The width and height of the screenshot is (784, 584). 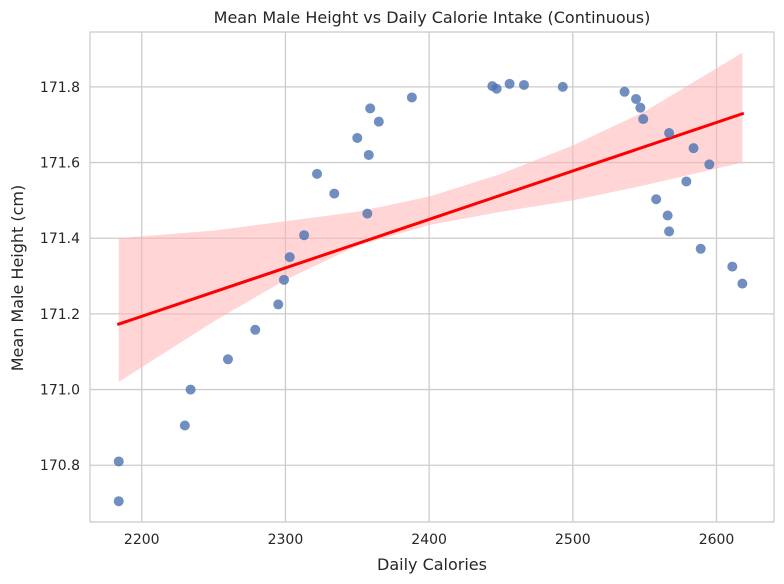 I want to click on y-tick-label: 171.2, so click(x=60, y=315).